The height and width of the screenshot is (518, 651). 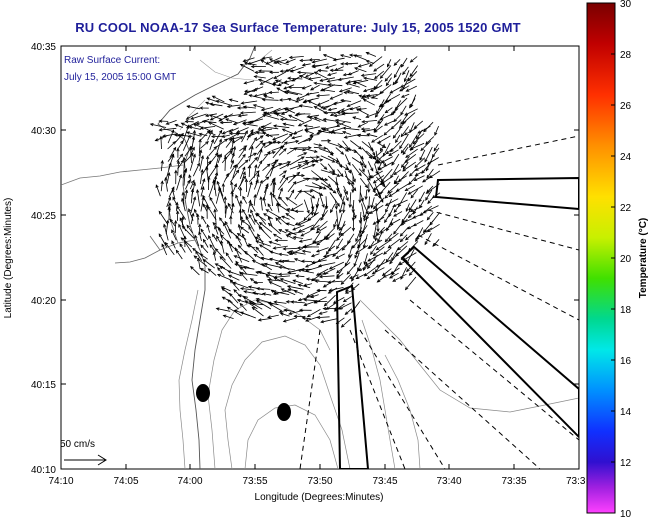 What do you see at coordinates (513, 481) in the screenshot?
I see `x-tick-label: 73:35` at bounding box center [513, 481].